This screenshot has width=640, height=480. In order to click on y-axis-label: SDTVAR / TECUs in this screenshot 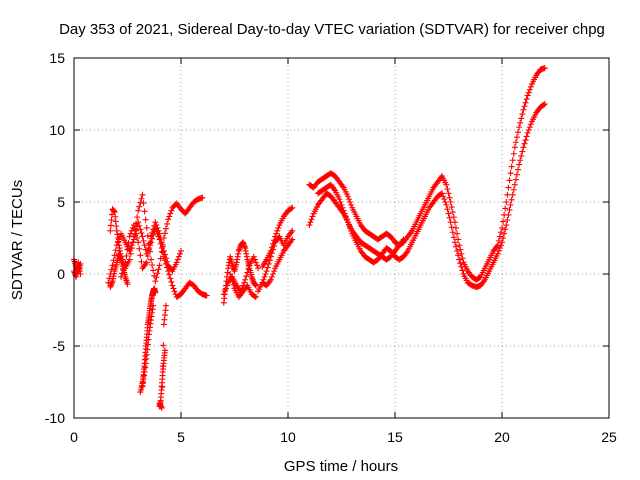, I will do `click(17, 240)`.